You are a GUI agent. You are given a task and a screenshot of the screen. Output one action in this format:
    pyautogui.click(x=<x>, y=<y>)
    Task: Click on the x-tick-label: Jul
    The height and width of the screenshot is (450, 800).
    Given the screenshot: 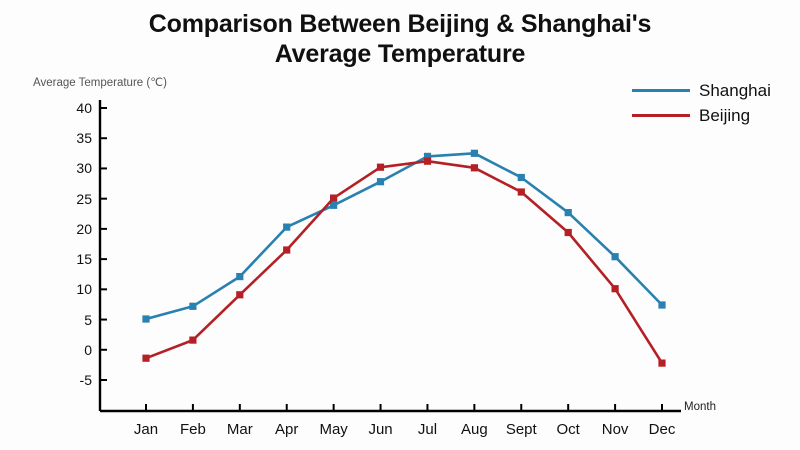 What is the action you would take?
    pyautogui.click(x=427, y=429)
    